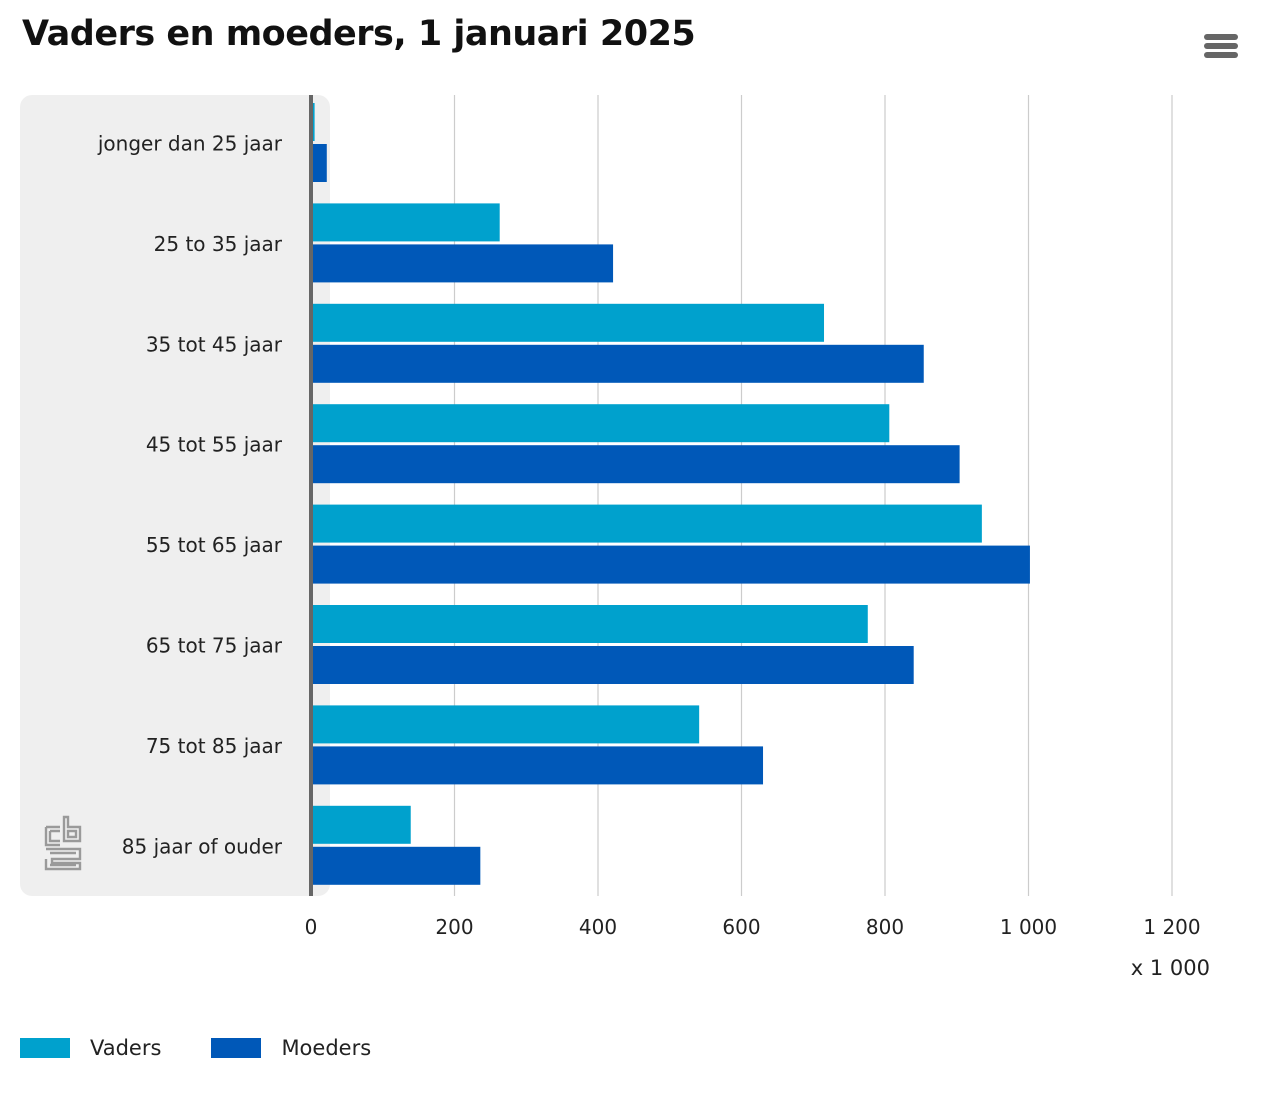  What do you see at coordinates (214, 746) in the screenshot?
I see `category-label: 75 tot 85 jaar` at bounding box center [214, 746].